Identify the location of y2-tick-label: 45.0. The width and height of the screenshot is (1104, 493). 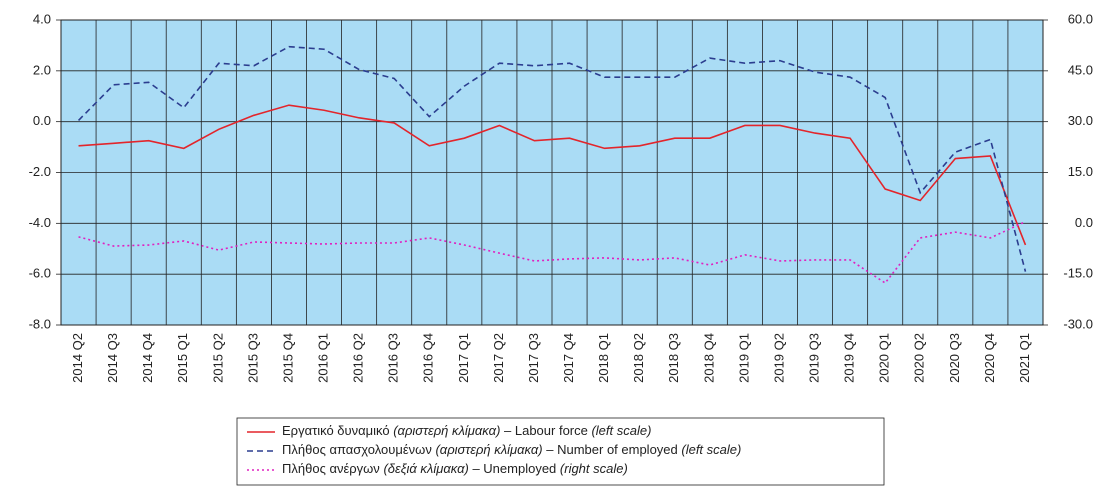
(1080, 69).